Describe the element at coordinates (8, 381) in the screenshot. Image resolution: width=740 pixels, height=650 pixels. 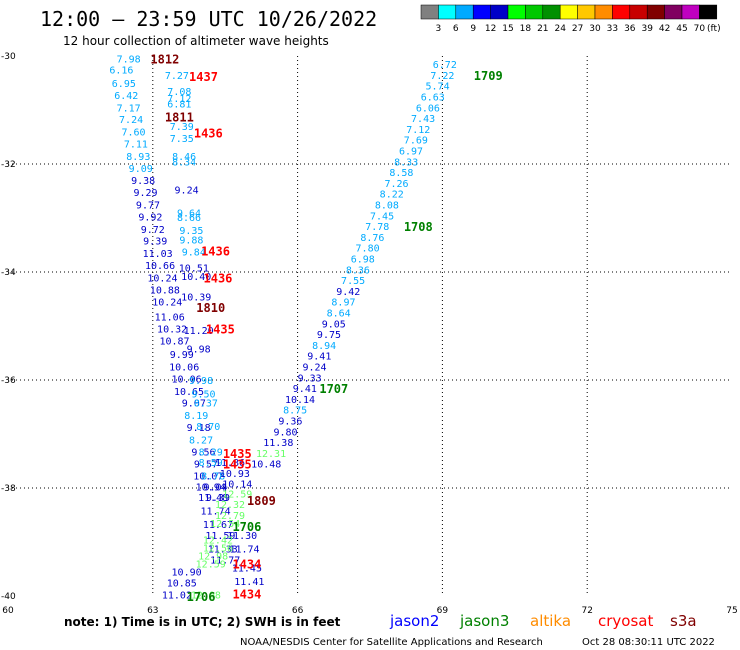
I see `y-tick-label: -36` at that location.